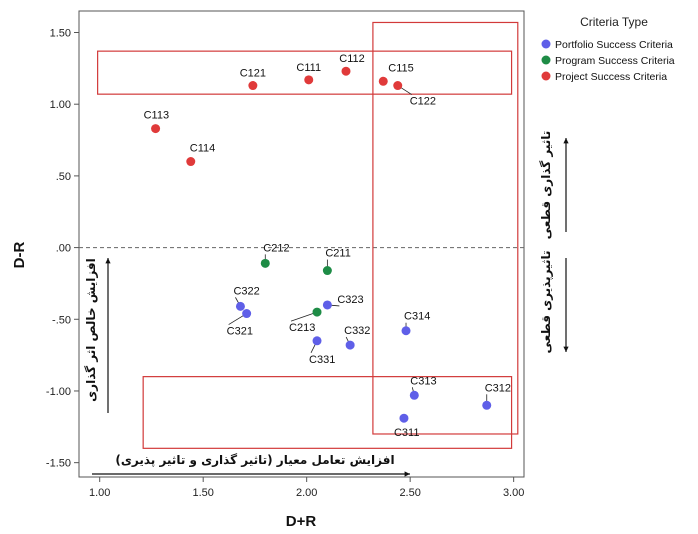 This screenshot has height=534, width=698. I want to click on label-c113: C113, so click(156, 116).